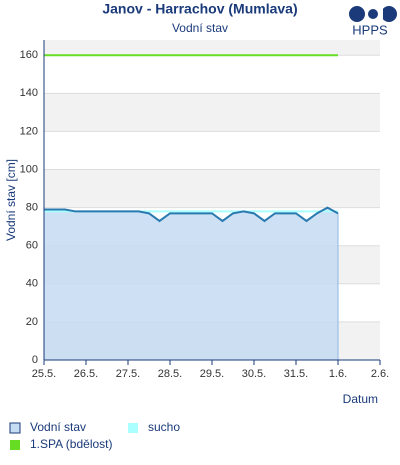 This screenshot has width=400, height=465. Describe the element at coordinates (35, 360) in the screenshot. I see `y-tick-label: 0` at that location.